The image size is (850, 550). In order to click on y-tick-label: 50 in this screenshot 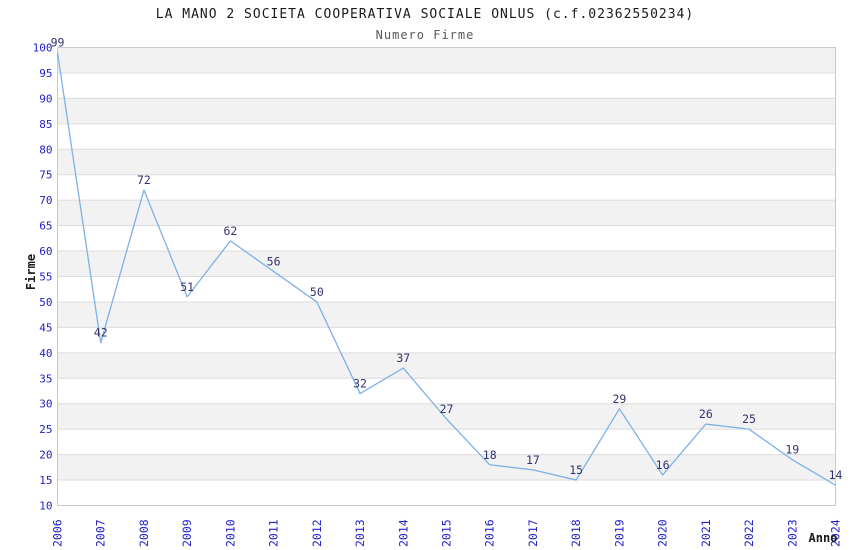, I will do `click(45, 302)`.